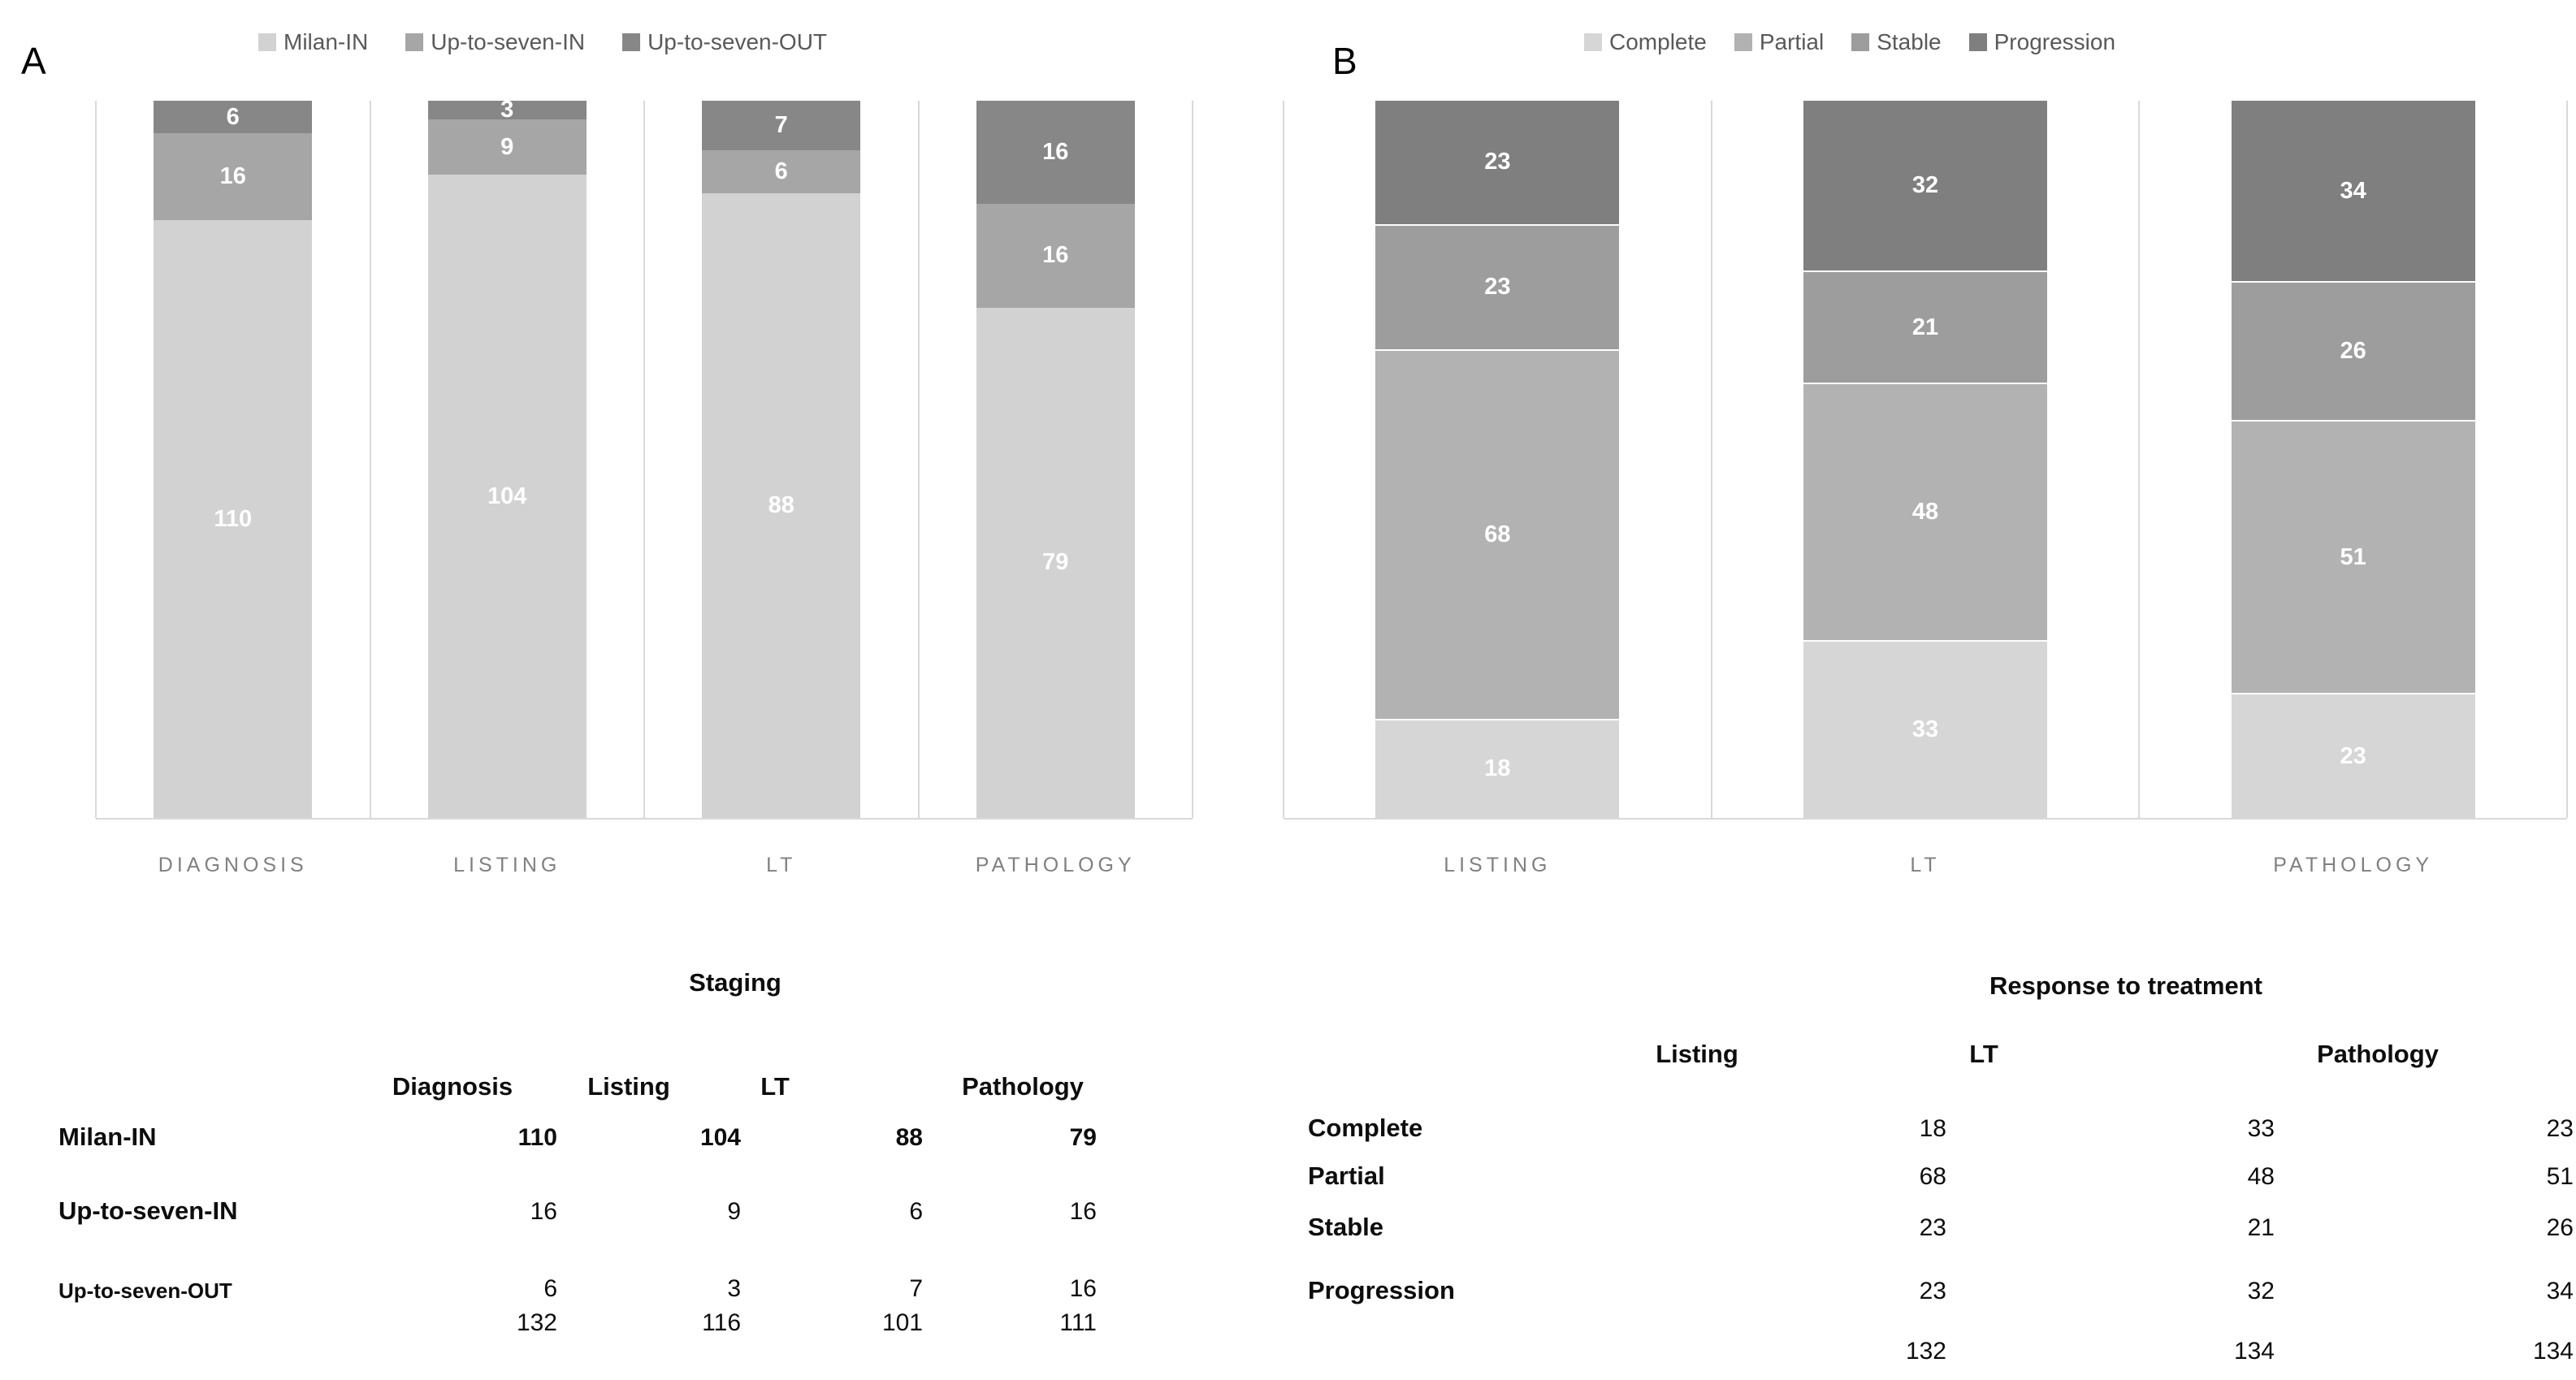 The height and width of the screenshot is (1380, 2576). Describe the element at coordinates (1345, 61) in the screenshot. I see `panel-b-label: B` at that location.